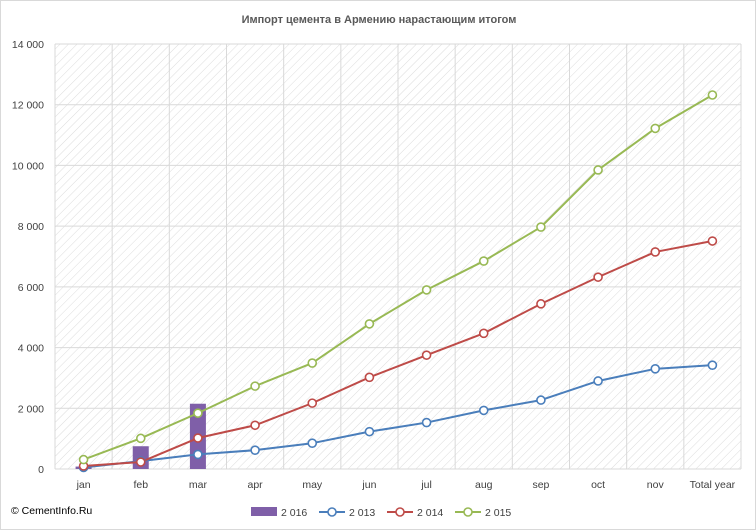  Describe the element at coordinates (140, 485) in the screenshot. I see `x-tick-label: feb` at that location.